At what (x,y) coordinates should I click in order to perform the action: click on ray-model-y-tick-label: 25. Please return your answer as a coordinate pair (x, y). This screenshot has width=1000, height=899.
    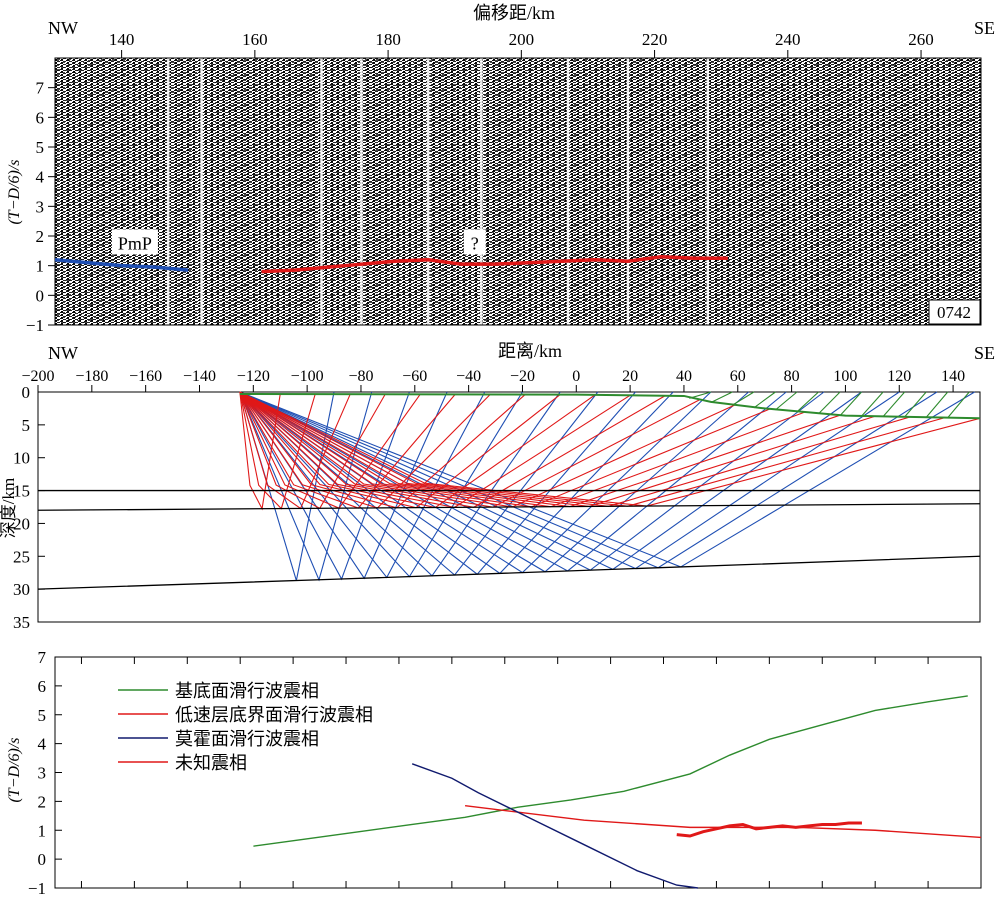
    Looking at the image, I should click on (21, 556).